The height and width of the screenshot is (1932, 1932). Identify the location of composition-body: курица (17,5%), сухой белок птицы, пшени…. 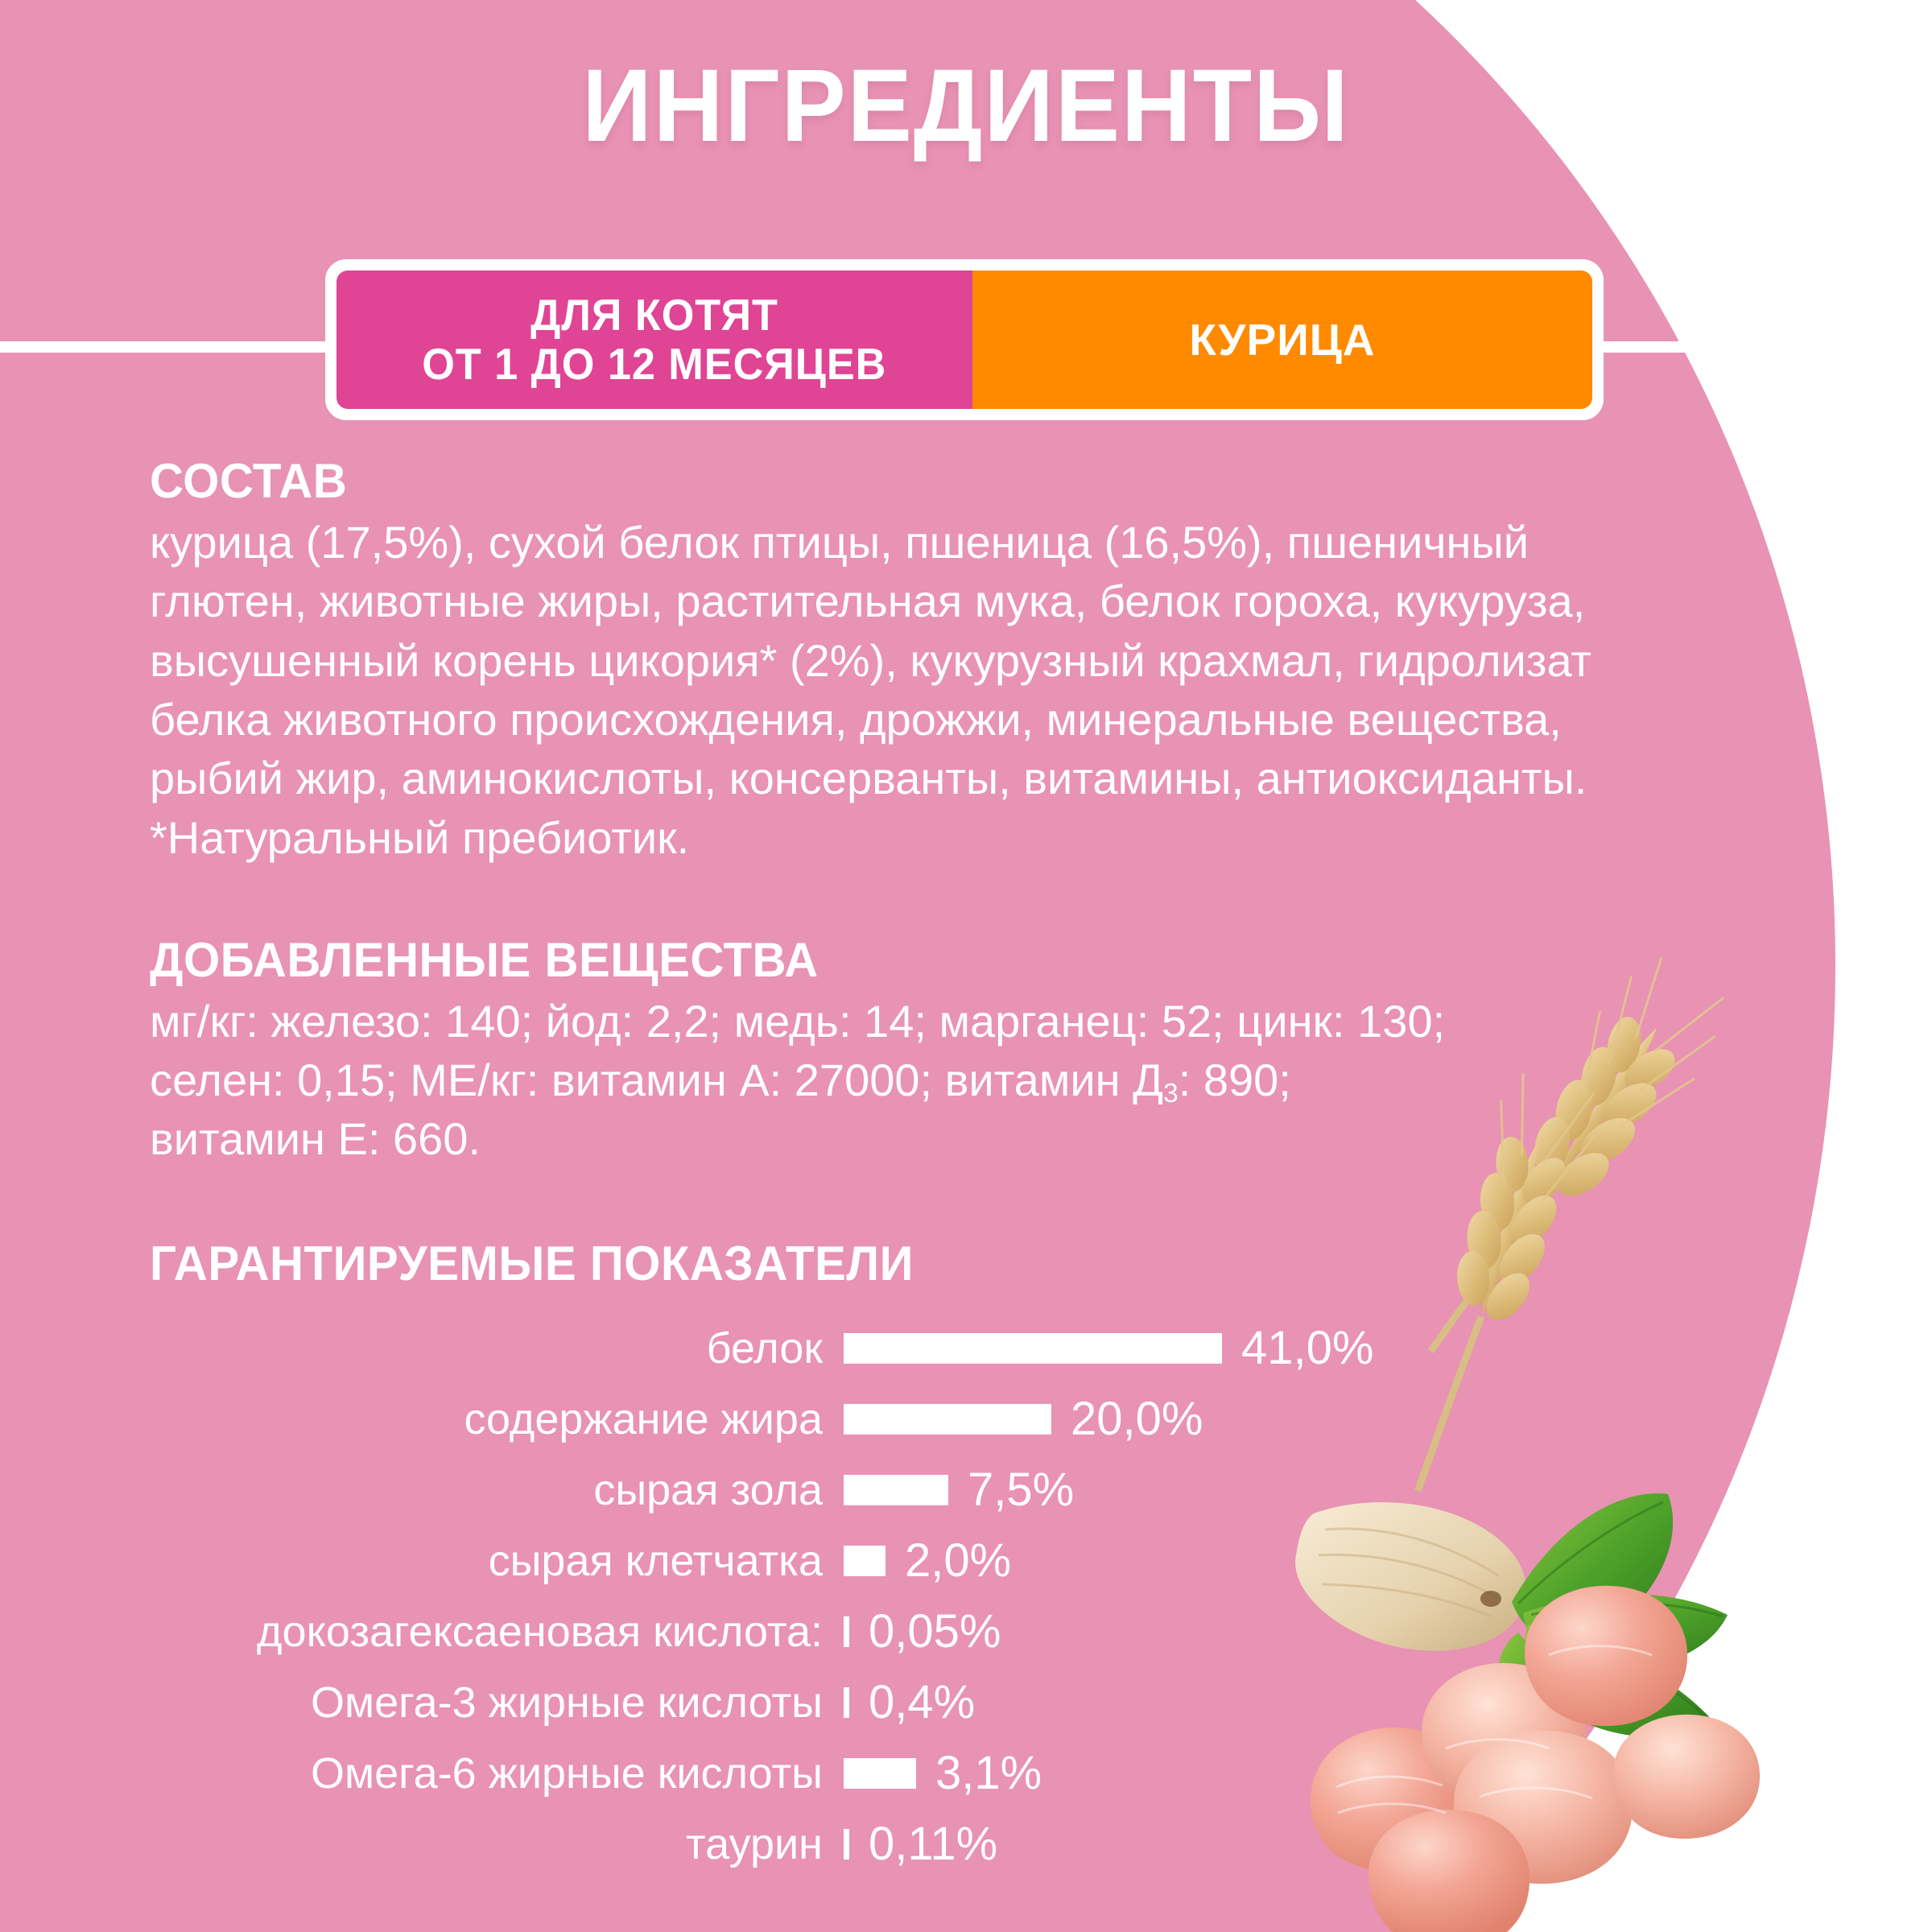
(871, 689).